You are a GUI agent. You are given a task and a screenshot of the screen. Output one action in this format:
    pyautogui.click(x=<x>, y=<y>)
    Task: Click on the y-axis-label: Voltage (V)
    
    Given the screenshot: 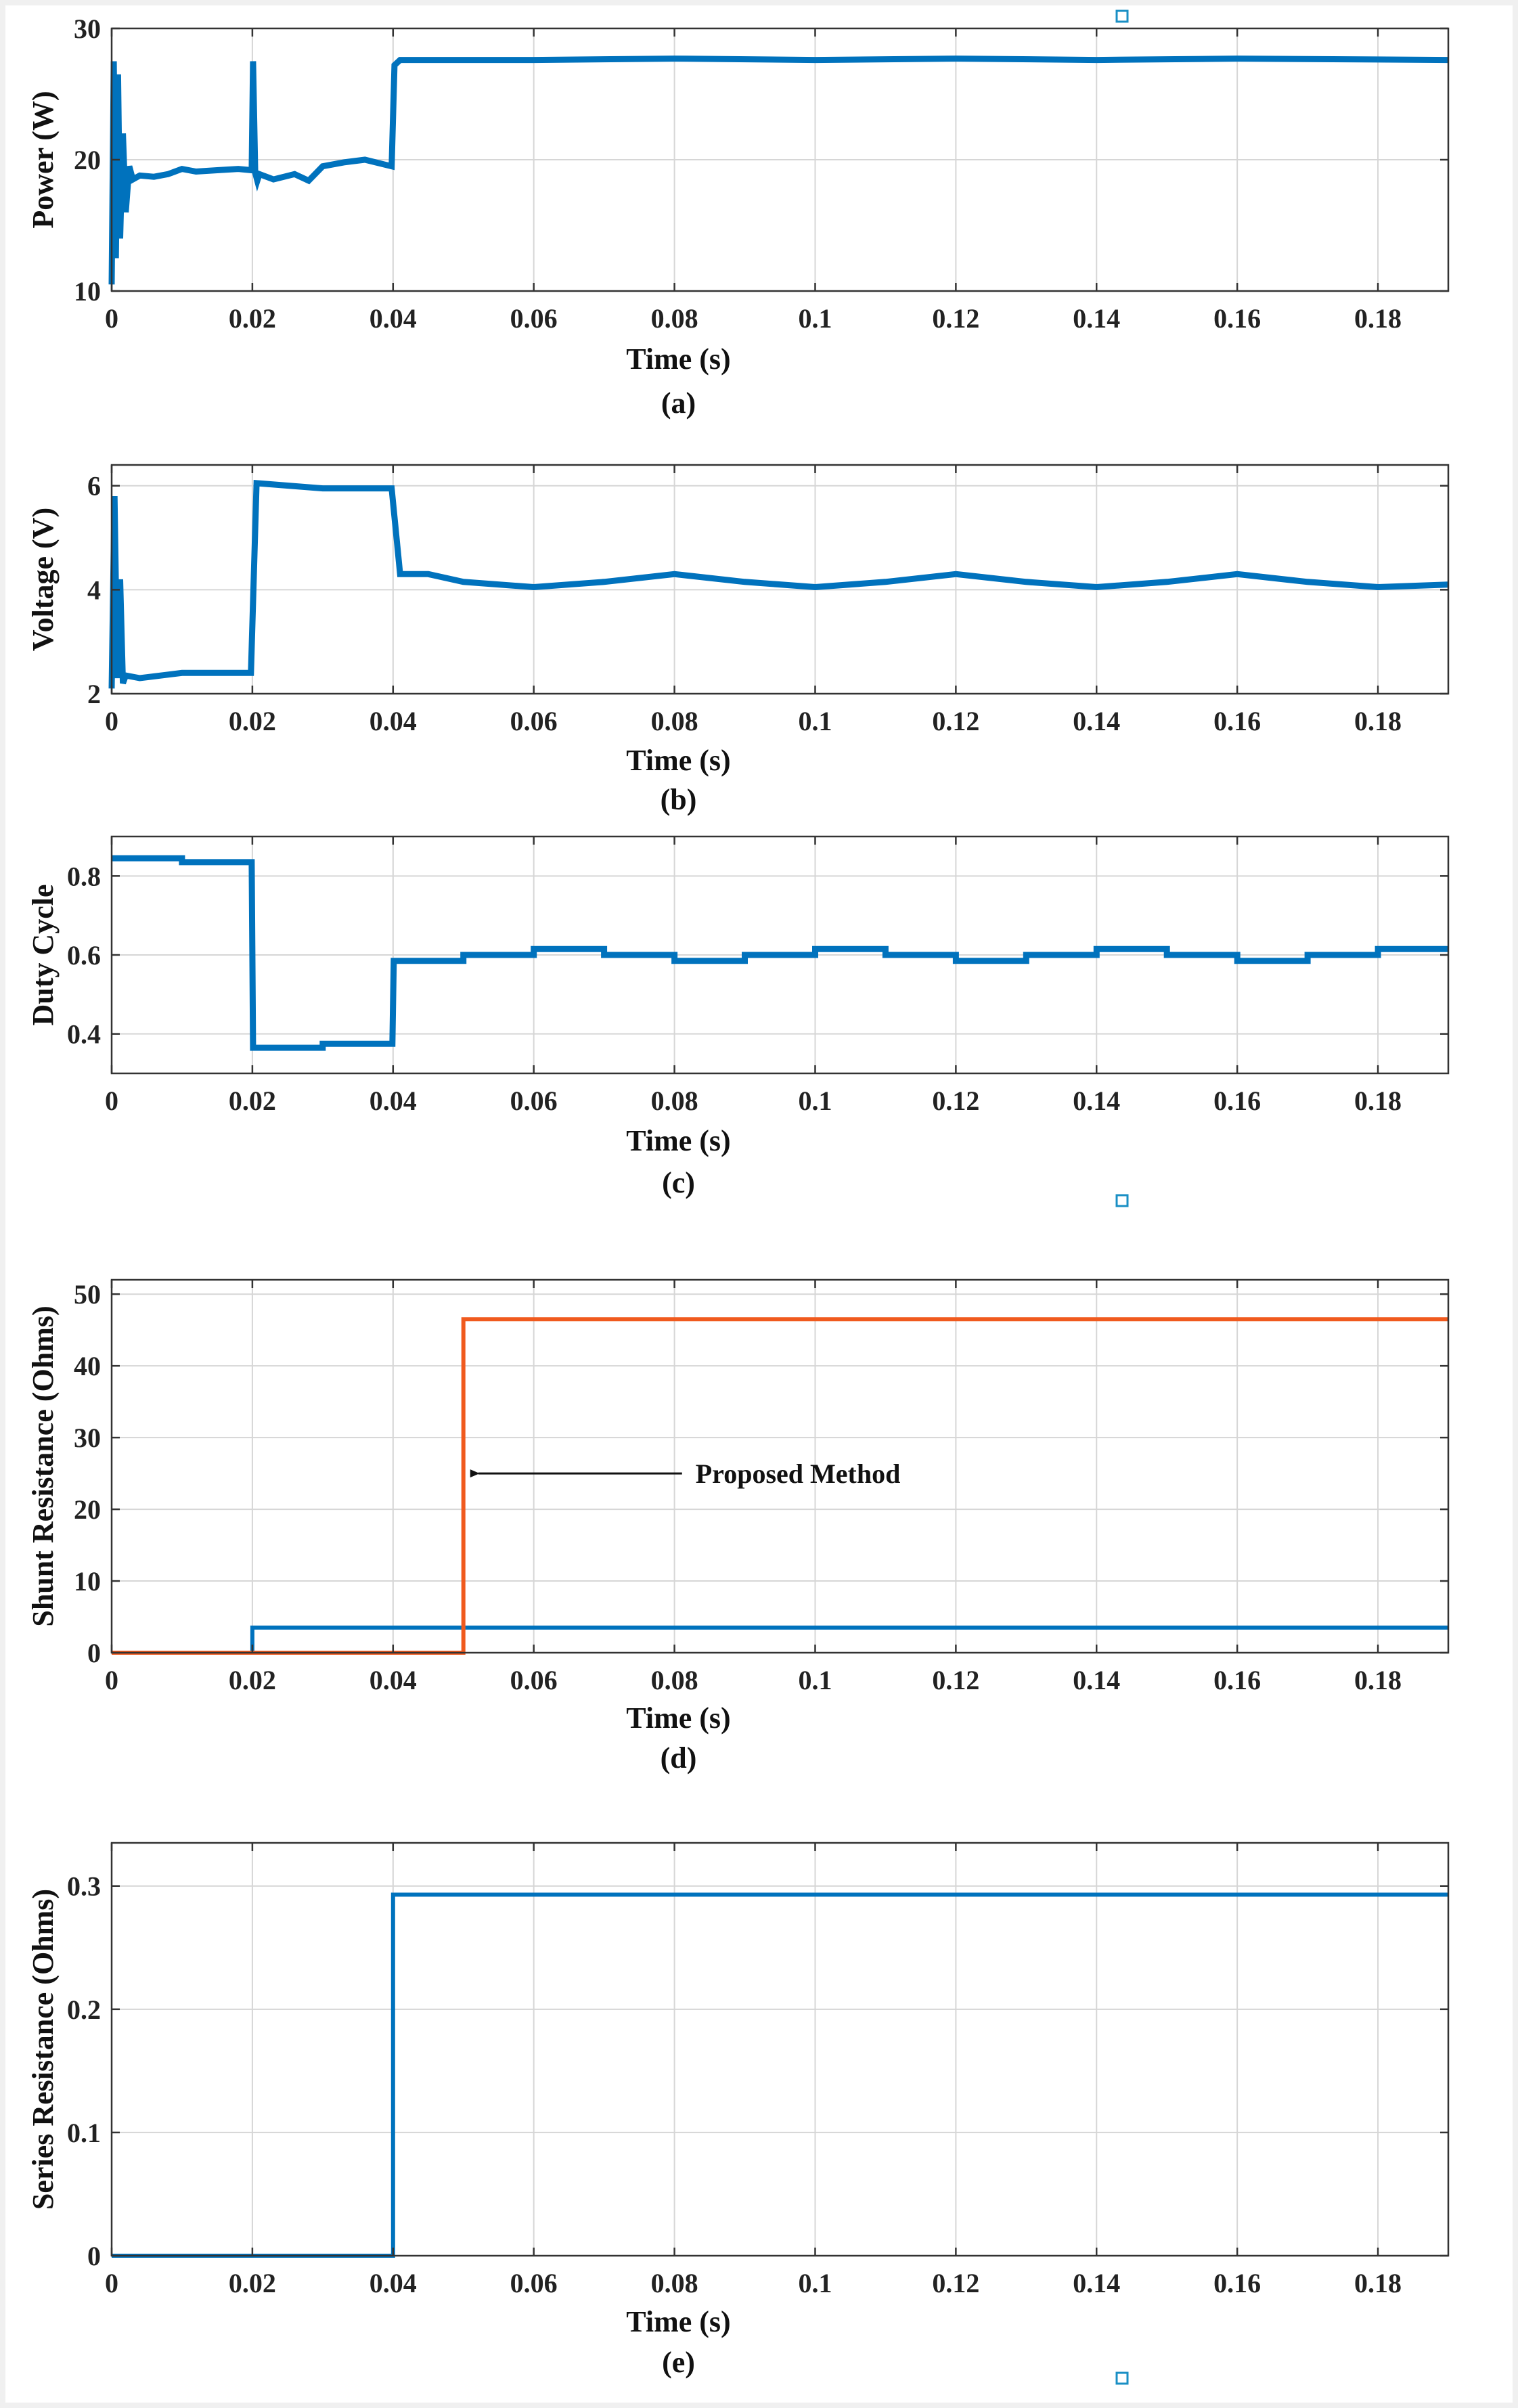 What is the action you would take?
    pyautogui.click(x=43, y=579)
    